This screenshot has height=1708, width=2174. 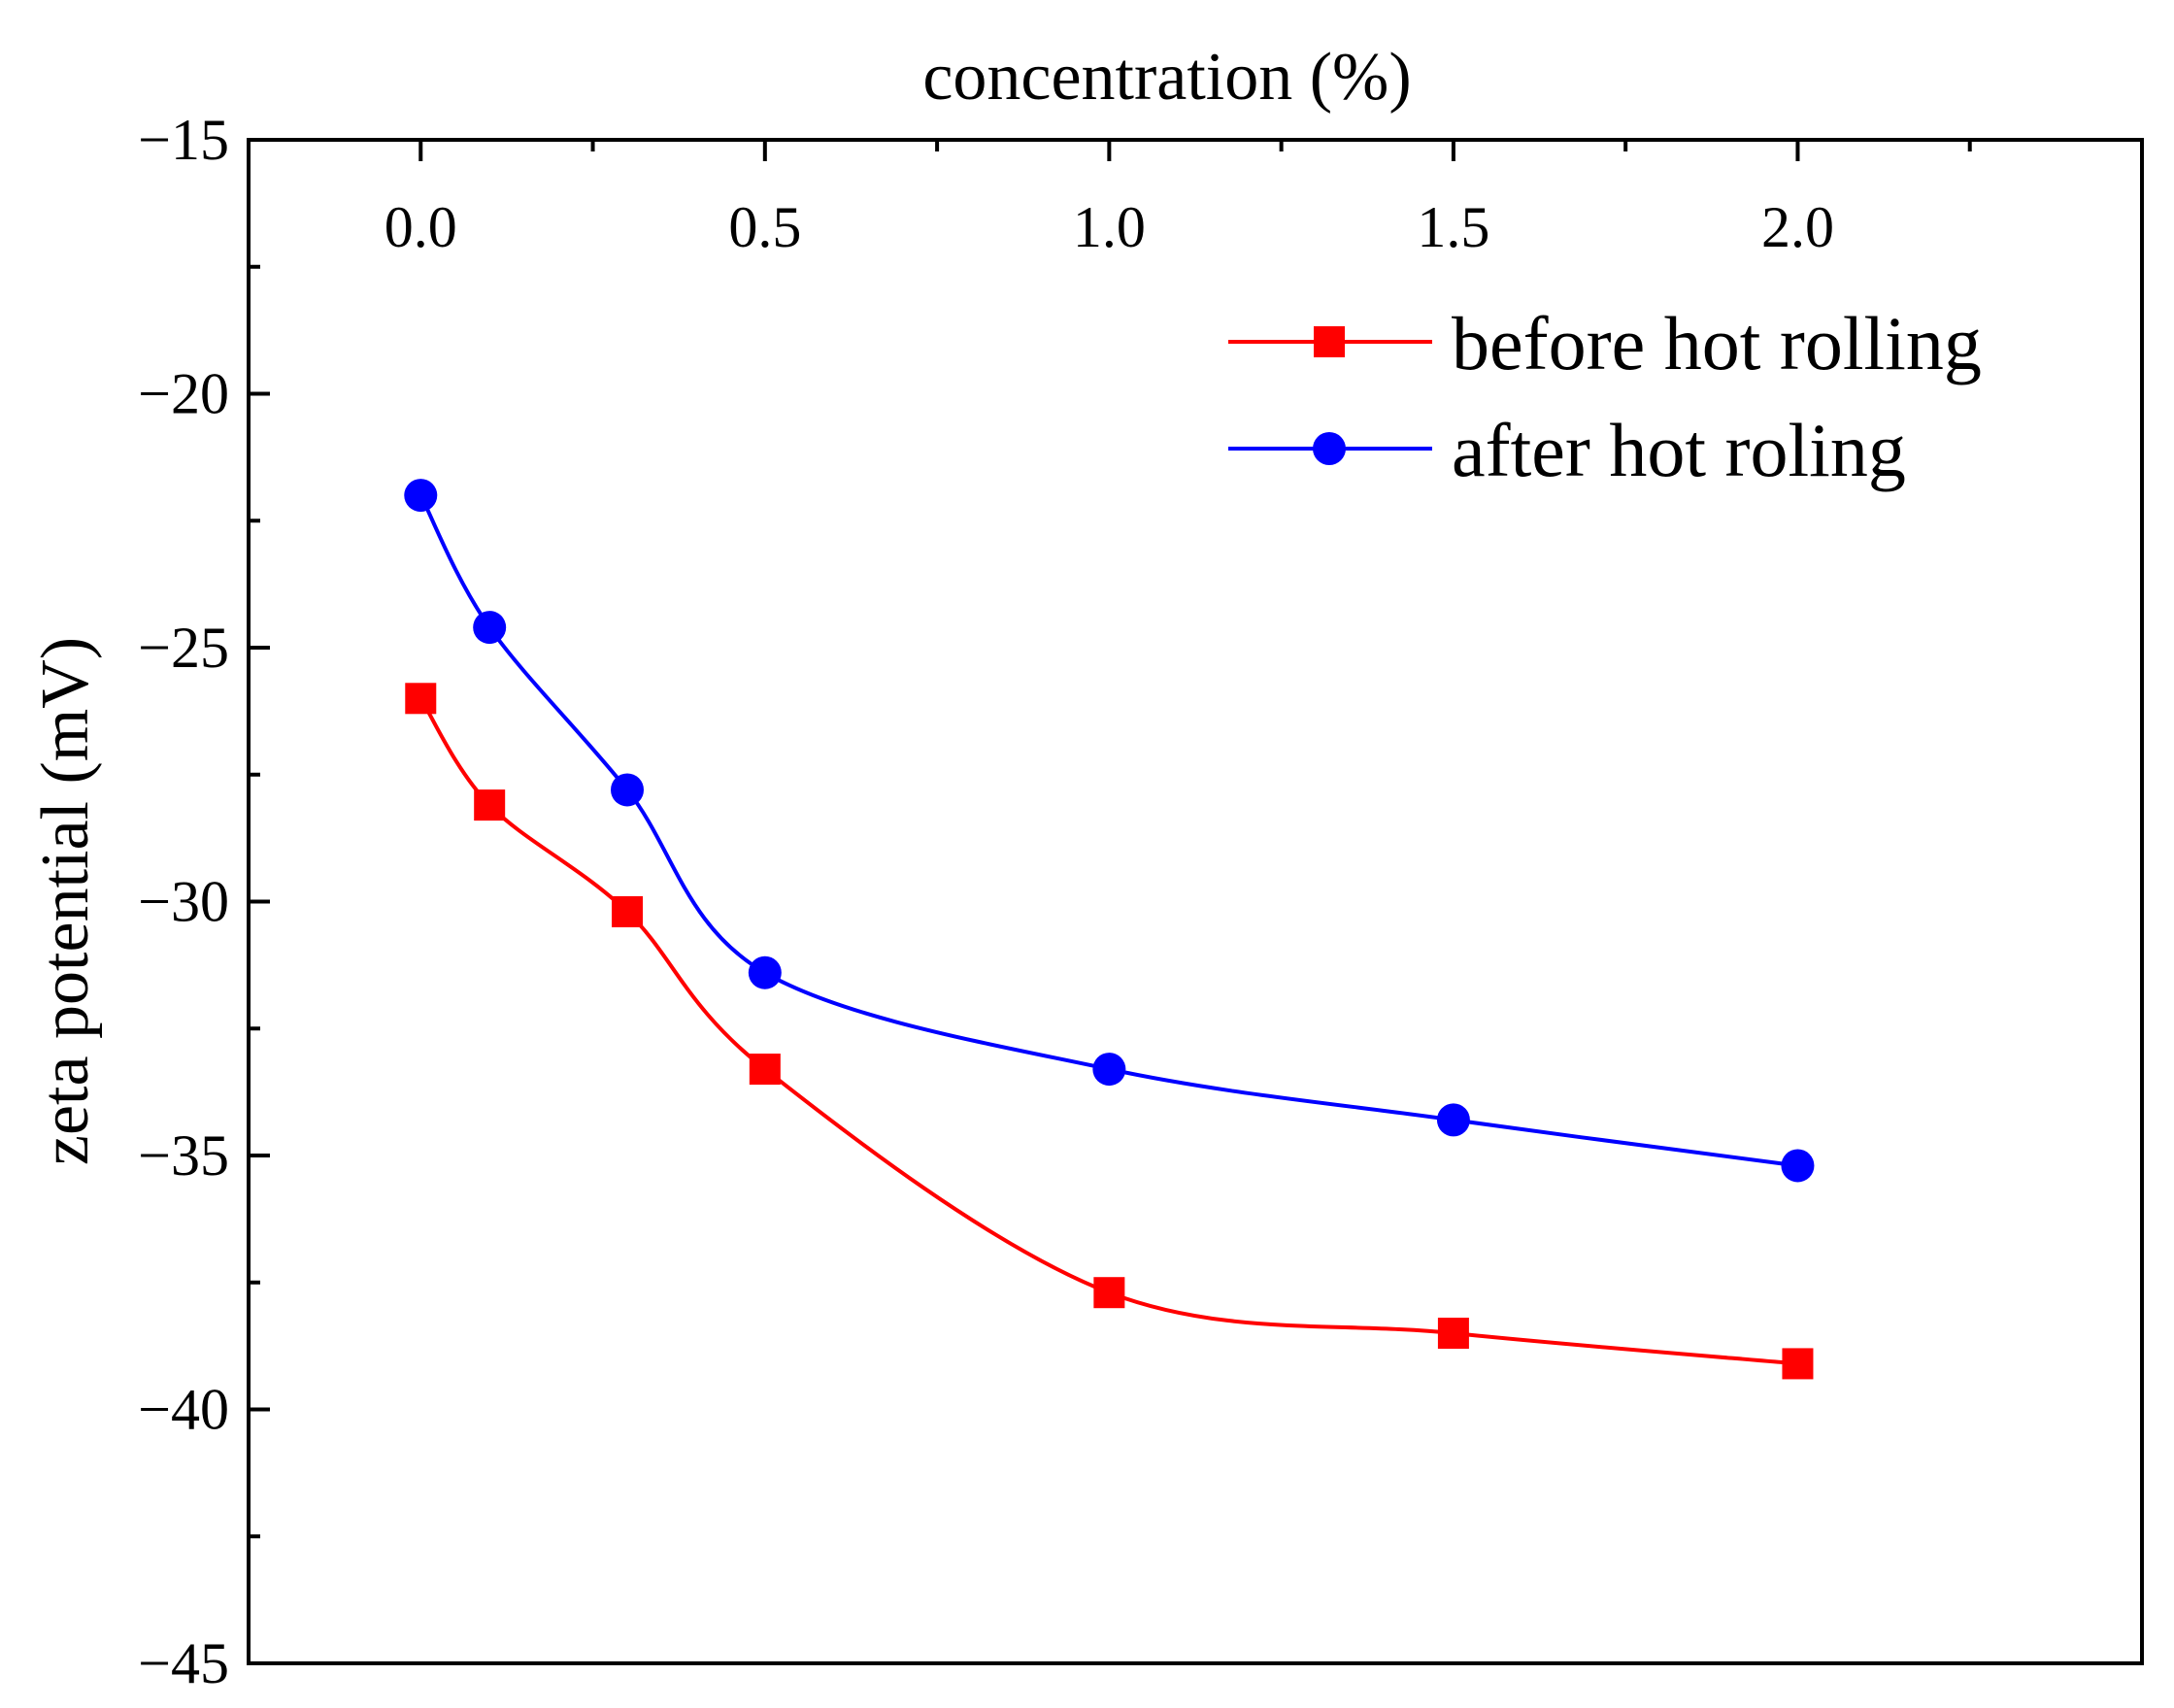 I want to click on legend-marker-circle, so click(x=1329, y=448).